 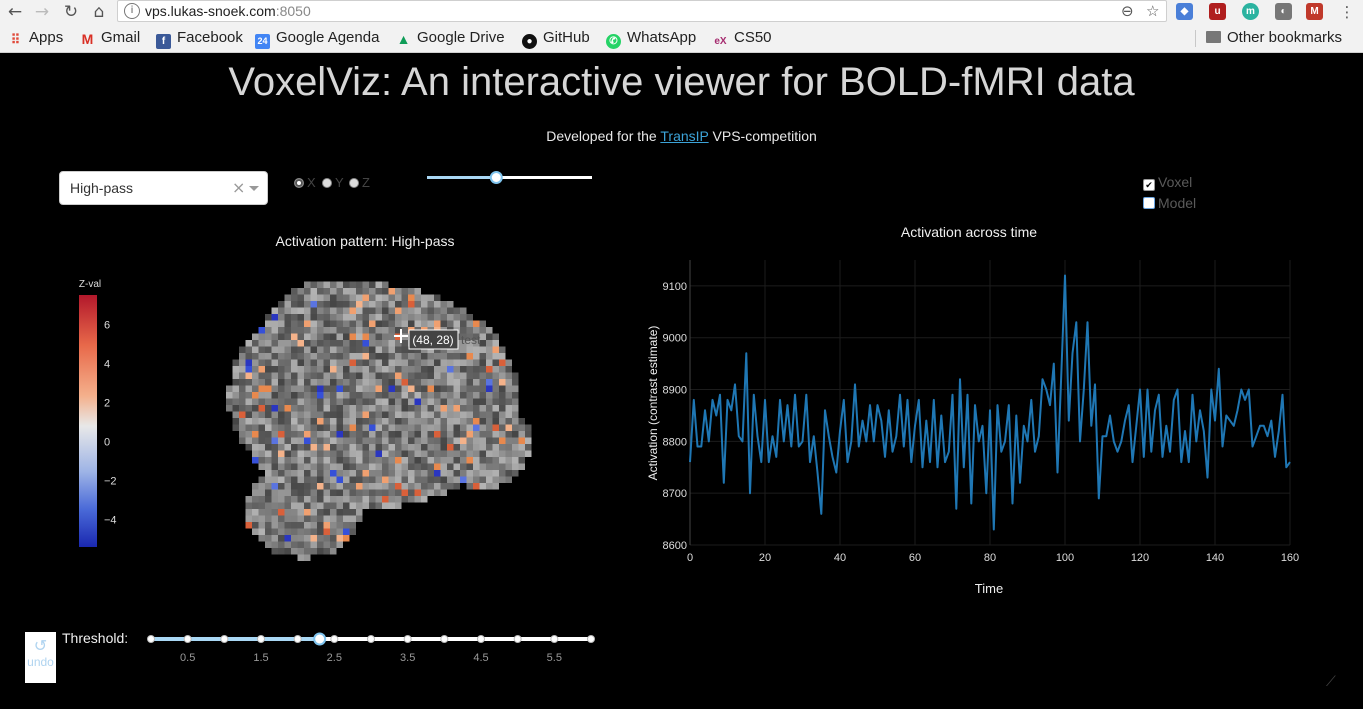 What do you see at coordinates (379, 421) in the screenshot?
I see `brain-slice-image` at bounding box center [379, 421].